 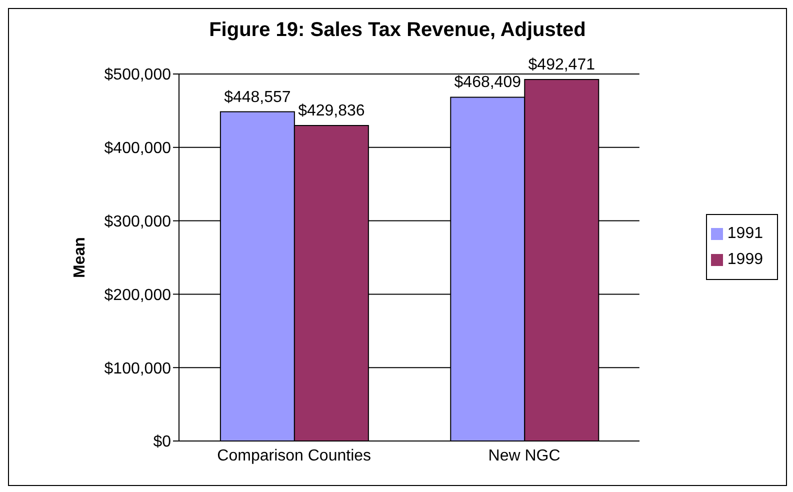 I want to click on y-tick-label: $200,000, so click(x=138, y=295).